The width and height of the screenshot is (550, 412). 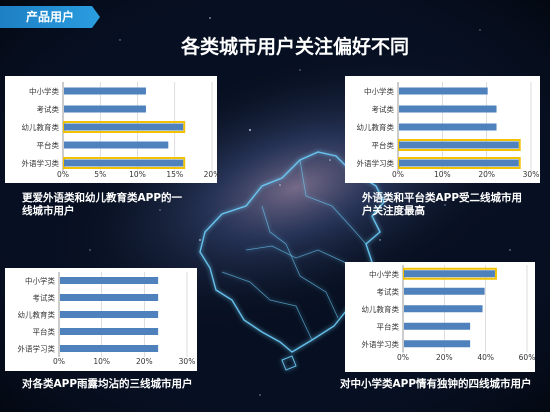 What do you see at coordinates (100, 174) in the screenshot?
I see `x-tick-label: 5%` at bounding box center [100, 174].